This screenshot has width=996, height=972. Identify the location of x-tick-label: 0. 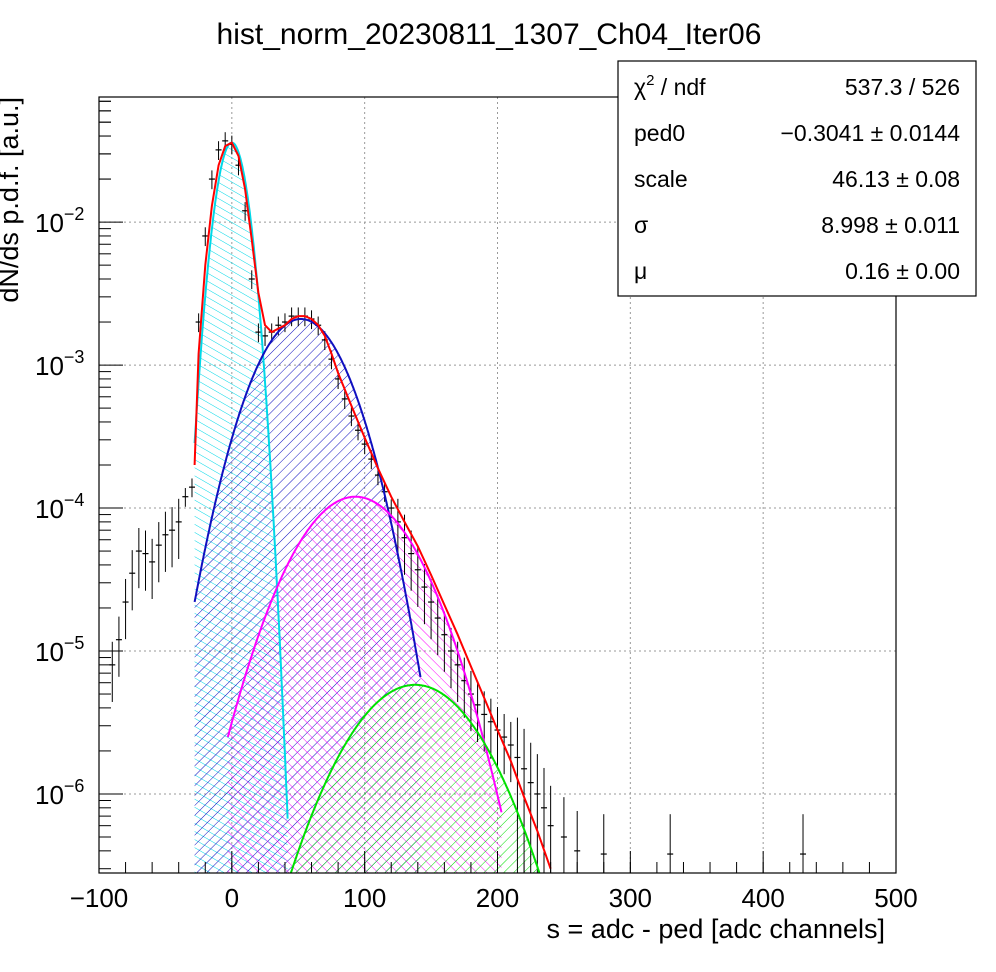
(232, 898).